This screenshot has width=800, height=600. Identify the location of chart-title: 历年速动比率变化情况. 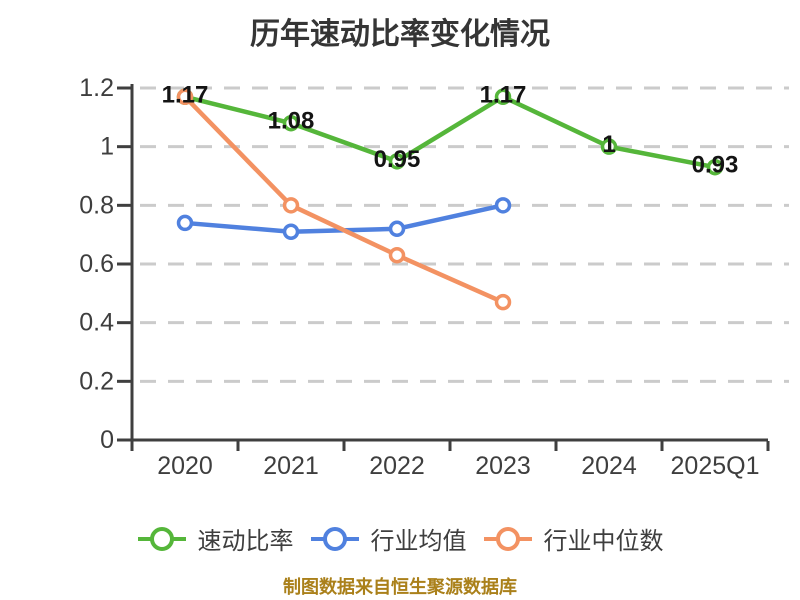
(400, 34).